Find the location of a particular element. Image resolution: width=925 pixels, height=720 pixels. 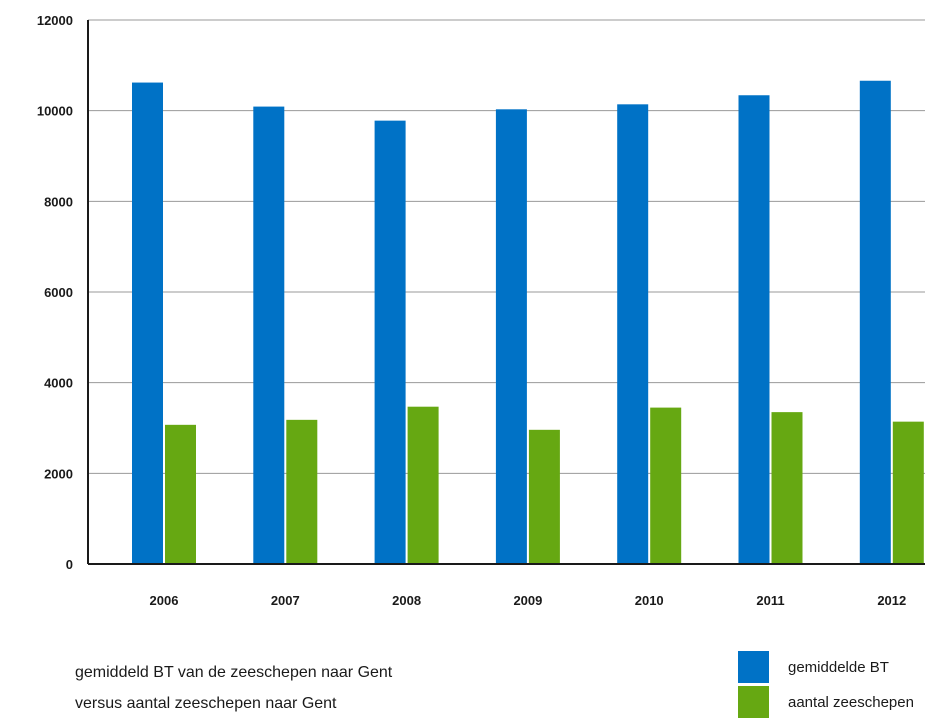

legend-item-gemiddelde-bt: gemiddelde BT is located at coordinates (813, 667).